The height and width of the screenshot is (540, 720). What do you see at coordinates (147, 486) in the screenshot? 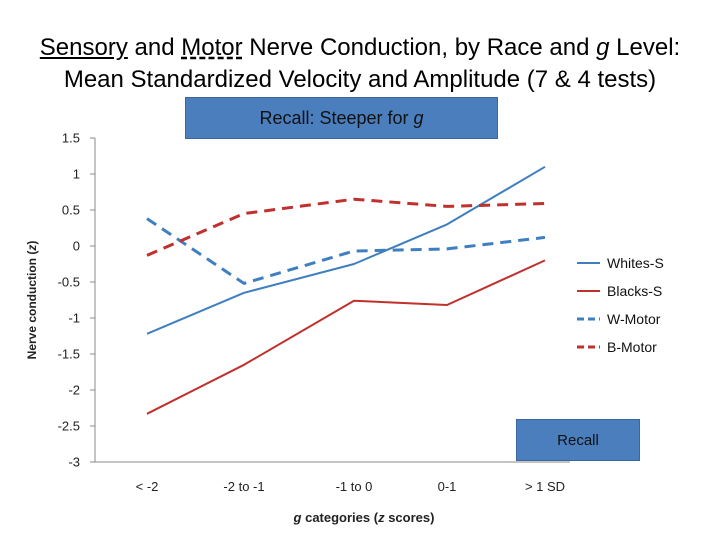
I see `x-tick-label: < -2` at bounding box center [147, 486].